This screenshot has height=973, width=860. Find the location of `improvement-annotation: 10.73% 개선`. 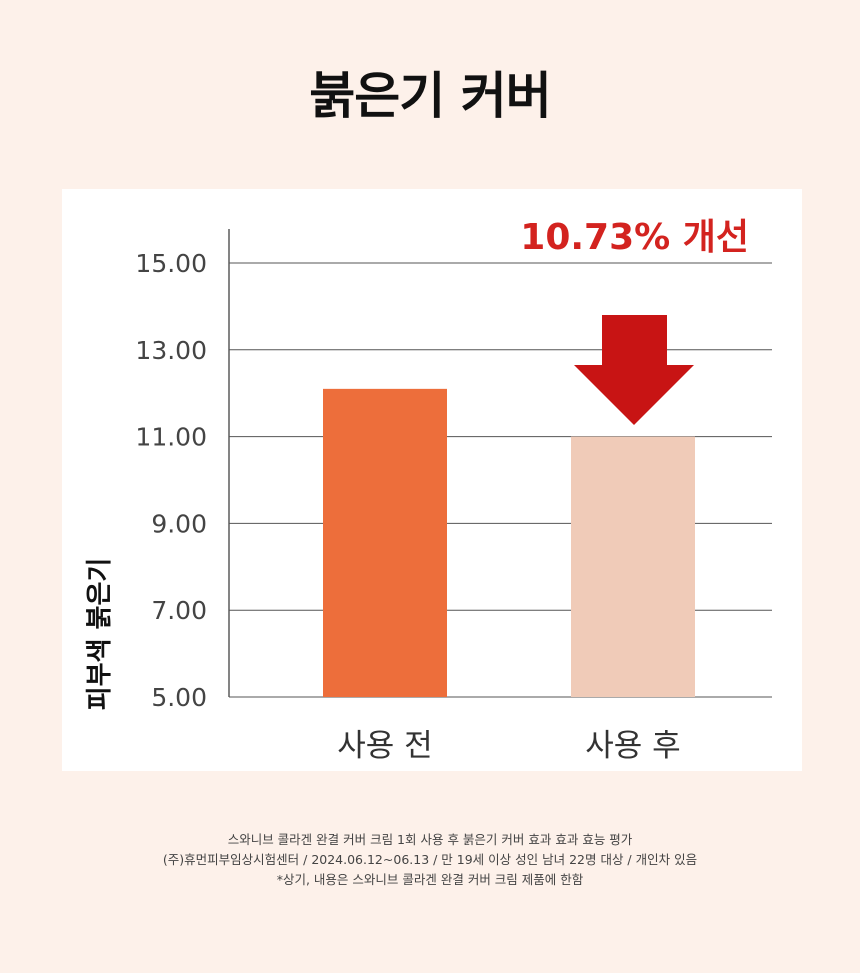

improvement-annotation: 10.73% 개선 is located at coordinates (634, 237).